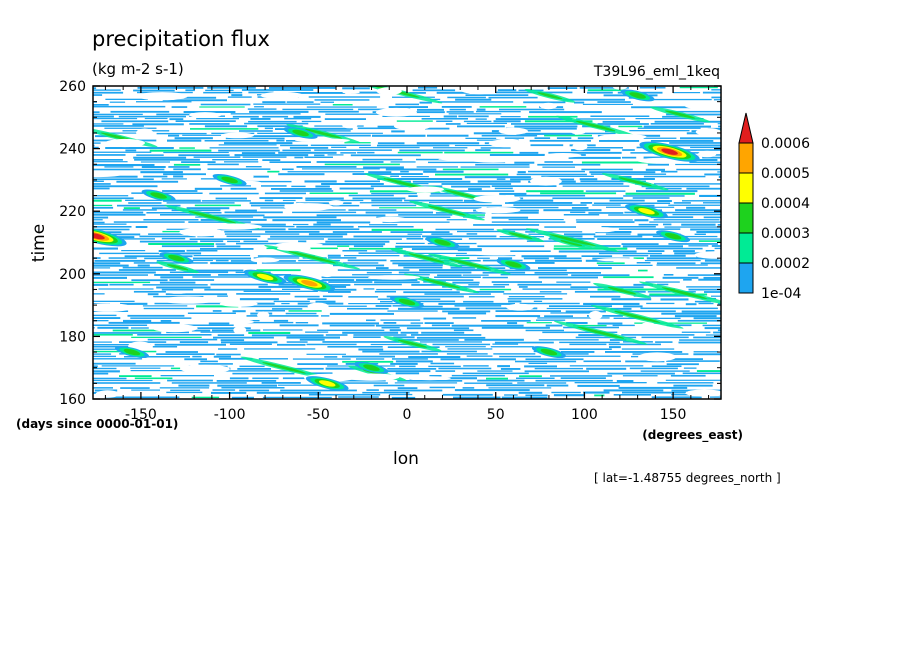 This screenshot has height=654, width=904. What do you see at coordinates (406, 459) in the screenshot?
I see `x-axis-label: lon` at bounding box center [406, 459].